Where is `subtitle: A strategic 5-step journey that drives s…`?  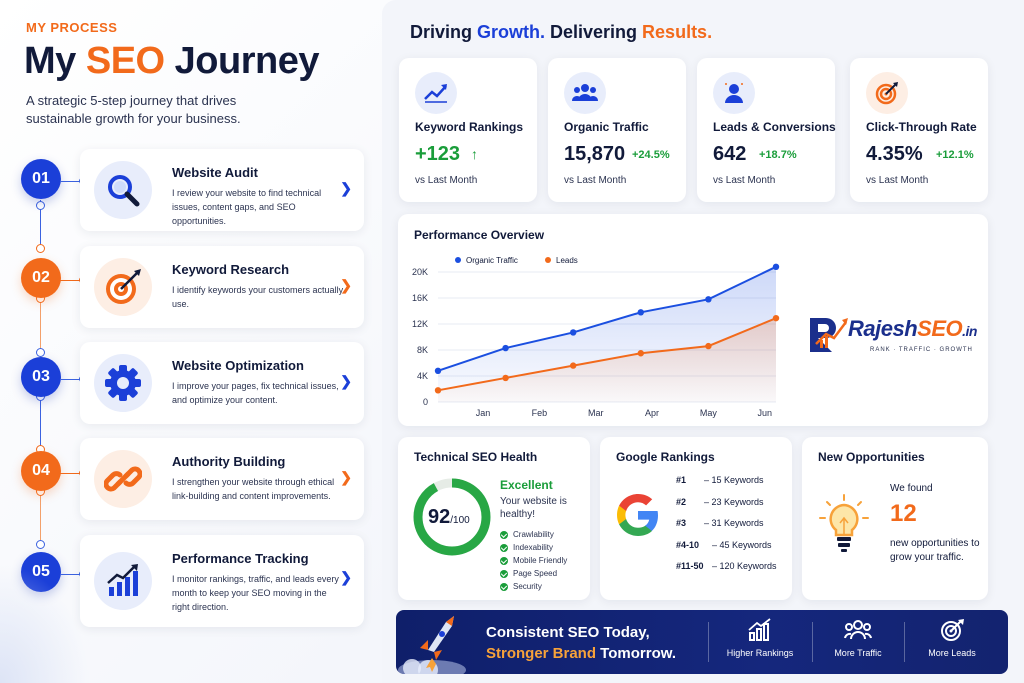 subtitle: A strategic 5-step journey that drives s… is located at coordinates (133, 109).